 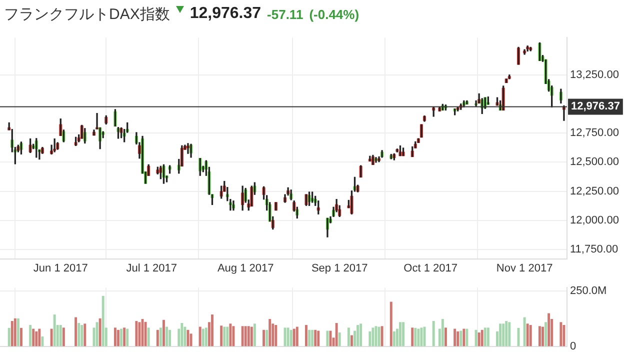 I want to click on y-tick-label: 12,250.00, so click(x=594, y=191).